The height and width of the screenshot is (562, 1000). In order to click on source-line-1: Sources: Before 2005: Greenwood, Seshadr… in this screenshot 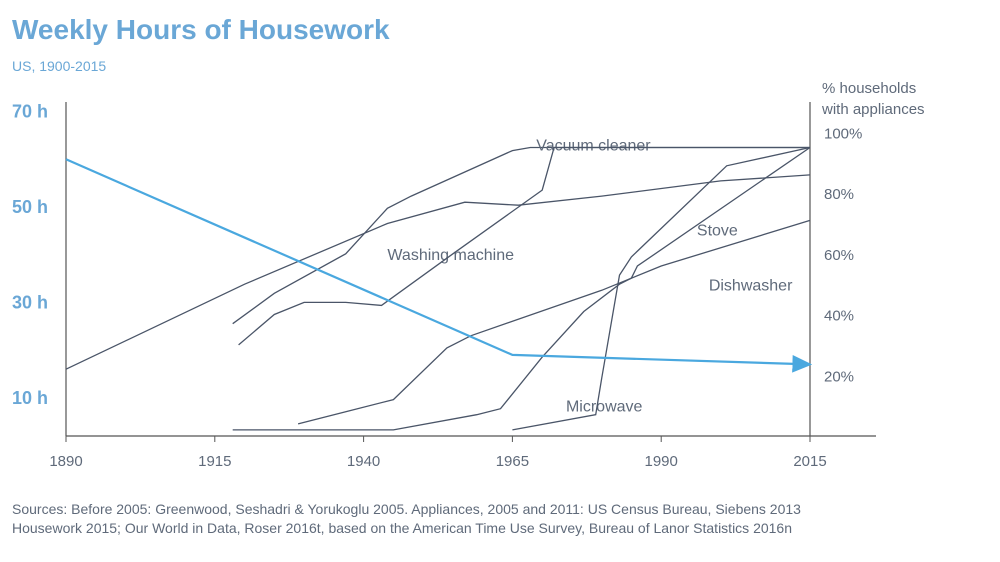, I will do `click(406, 509)`.